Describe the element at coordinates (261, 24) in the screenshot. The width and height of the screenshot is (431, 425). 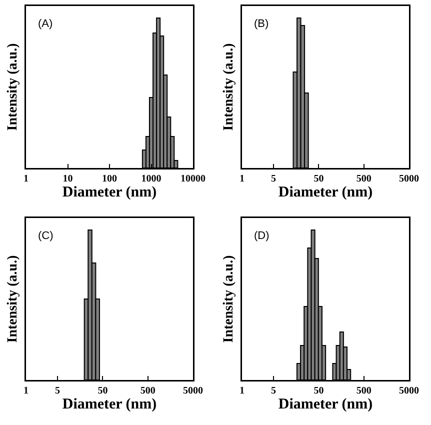
I see `annotation: (B)` at that location.